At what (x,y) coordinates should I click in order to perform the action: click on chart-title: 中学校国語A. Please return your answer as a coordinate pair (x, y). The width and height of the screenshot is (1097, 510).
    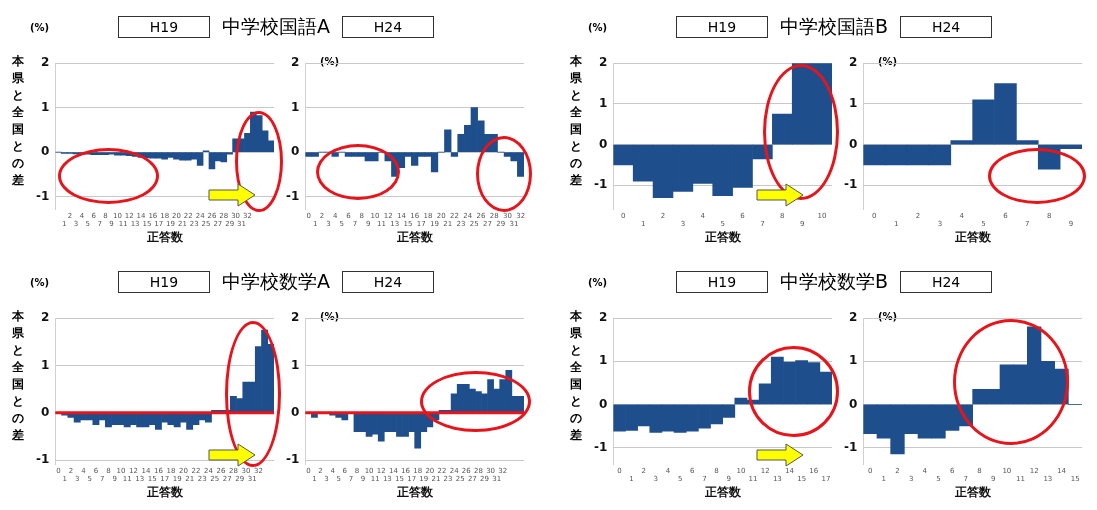
    Looking at the image, I should click on (276, 26).